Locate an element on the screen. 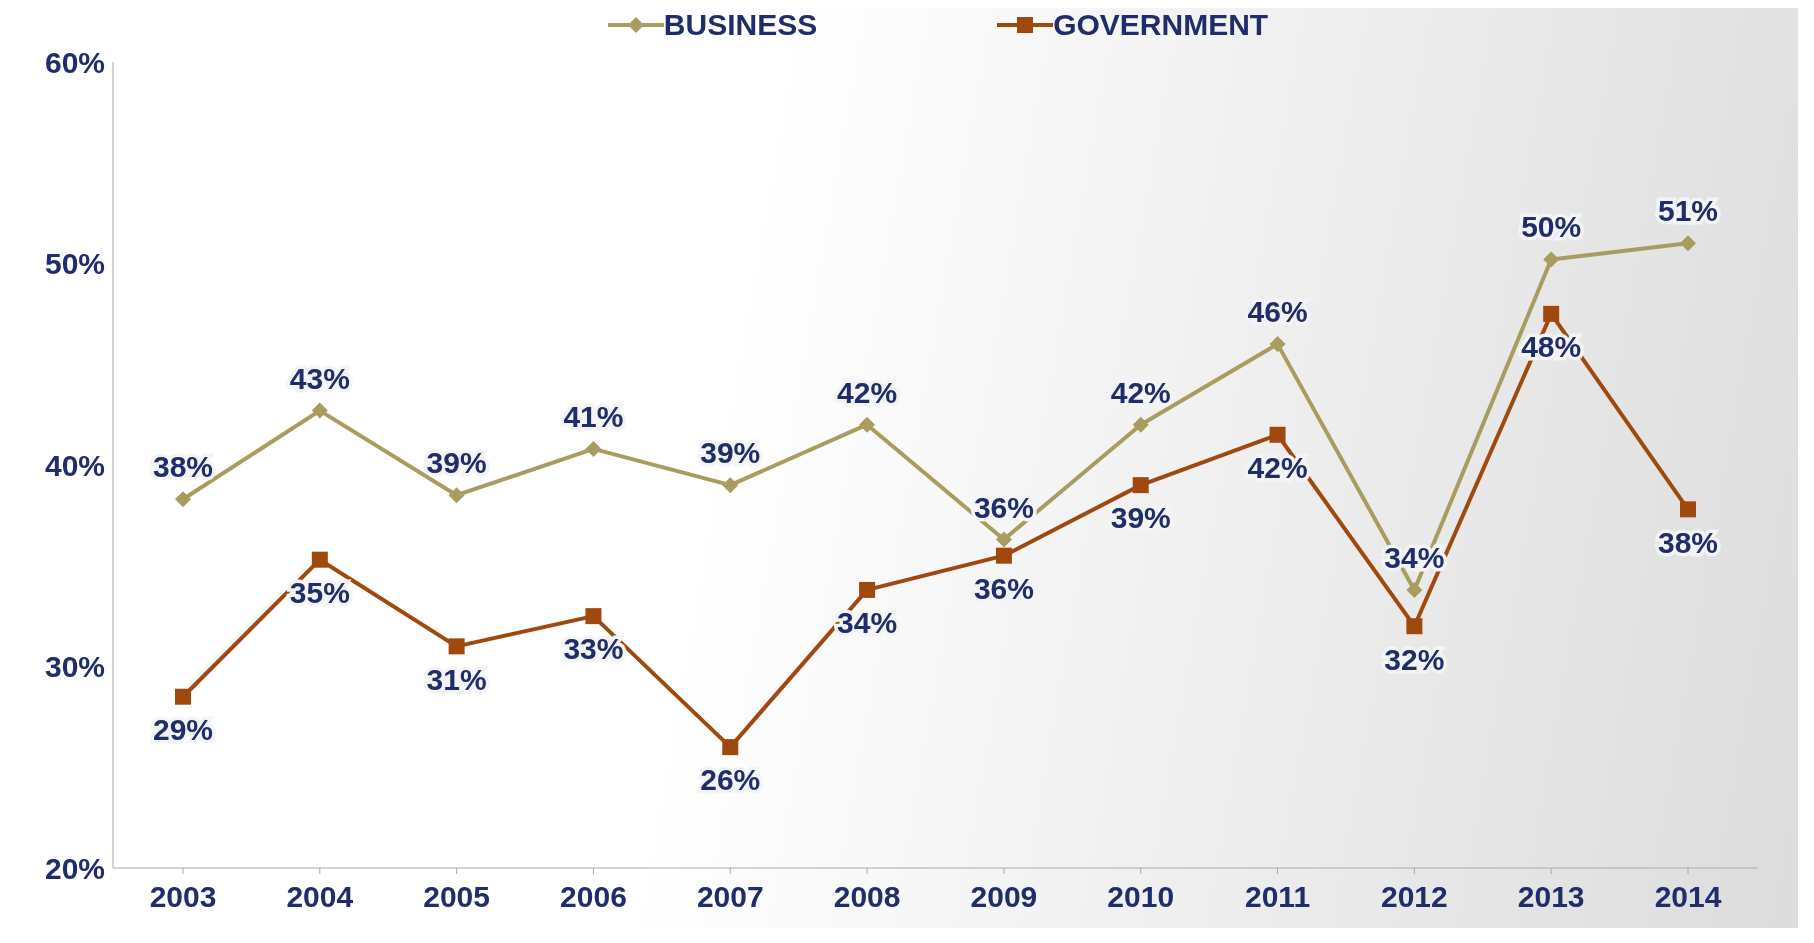 The height and width of the screenshot is (943, 1814). data-label: 41% is located at coordinates (593, 416).